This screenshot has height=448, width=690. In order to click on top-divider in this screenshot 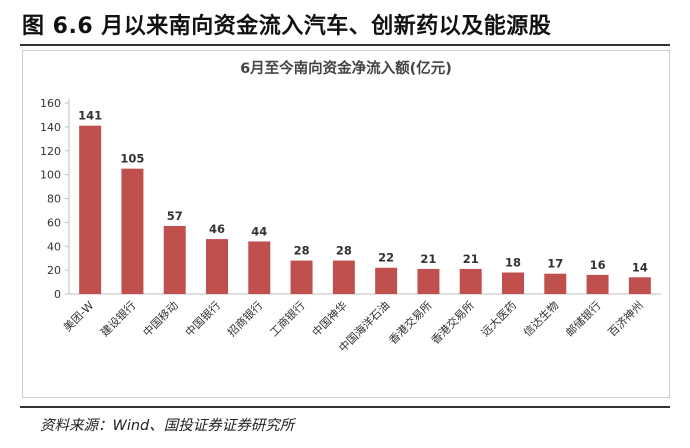, I will do `click(345, 45)`.